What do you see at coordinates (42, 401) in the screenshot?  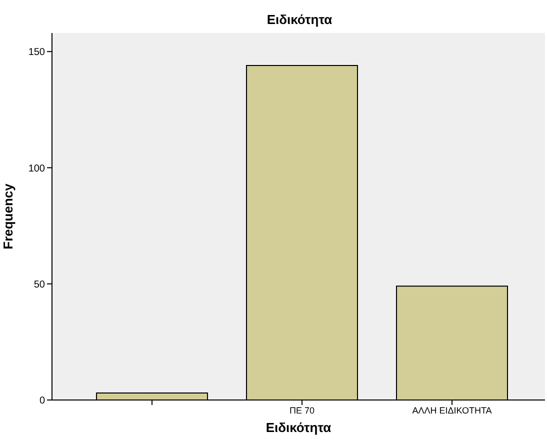 I see `y-tick-label: 0` at bounding box center [42, 401].